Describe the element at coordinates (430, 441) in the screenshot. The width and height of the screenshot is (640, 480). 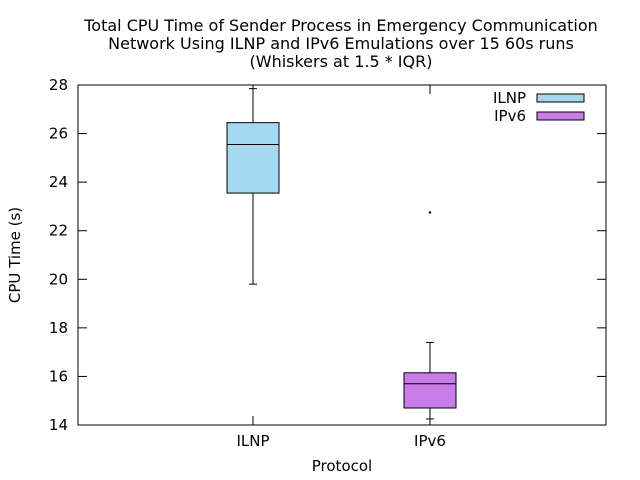
I see `x-tick-label: IPv6` at that location.